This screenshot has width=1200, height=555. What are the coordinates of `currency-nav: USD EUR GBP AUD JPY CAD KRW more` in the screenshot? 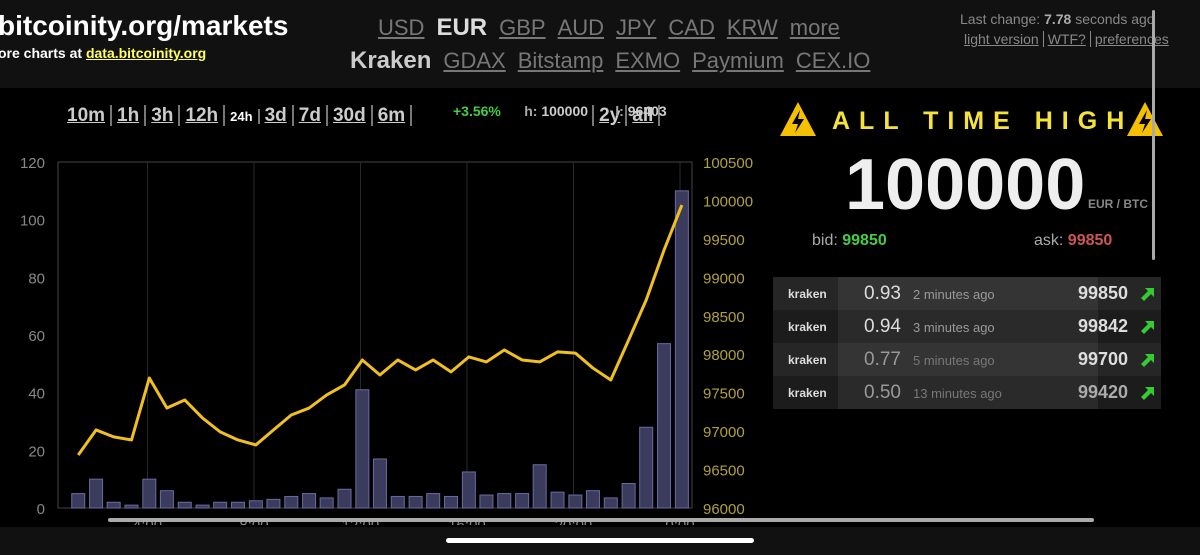 It's located at (615, 28).